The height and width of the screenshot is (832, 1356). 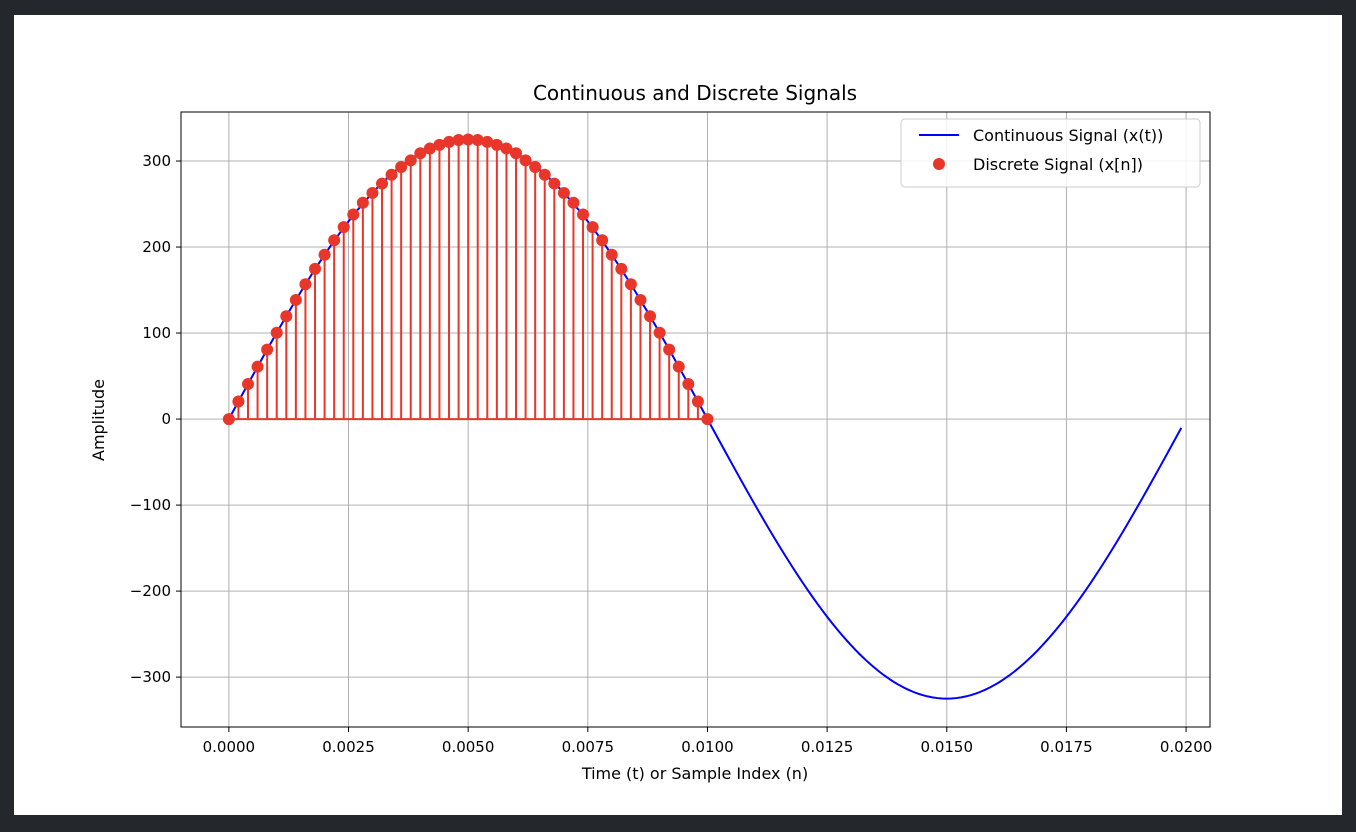 I want to click on y-tick-label: −100, so click(x=150, y=505).